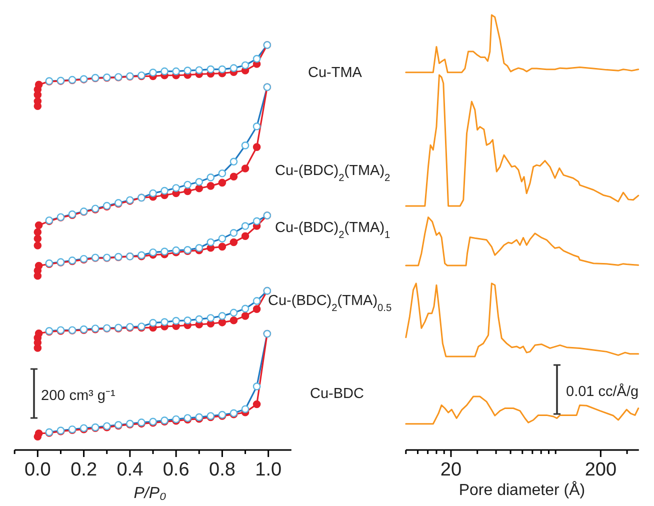 Image resolution: width=654 pixels, height=506 pixels. I want to click on x-tick-label: 0.0, so click(37, 469).